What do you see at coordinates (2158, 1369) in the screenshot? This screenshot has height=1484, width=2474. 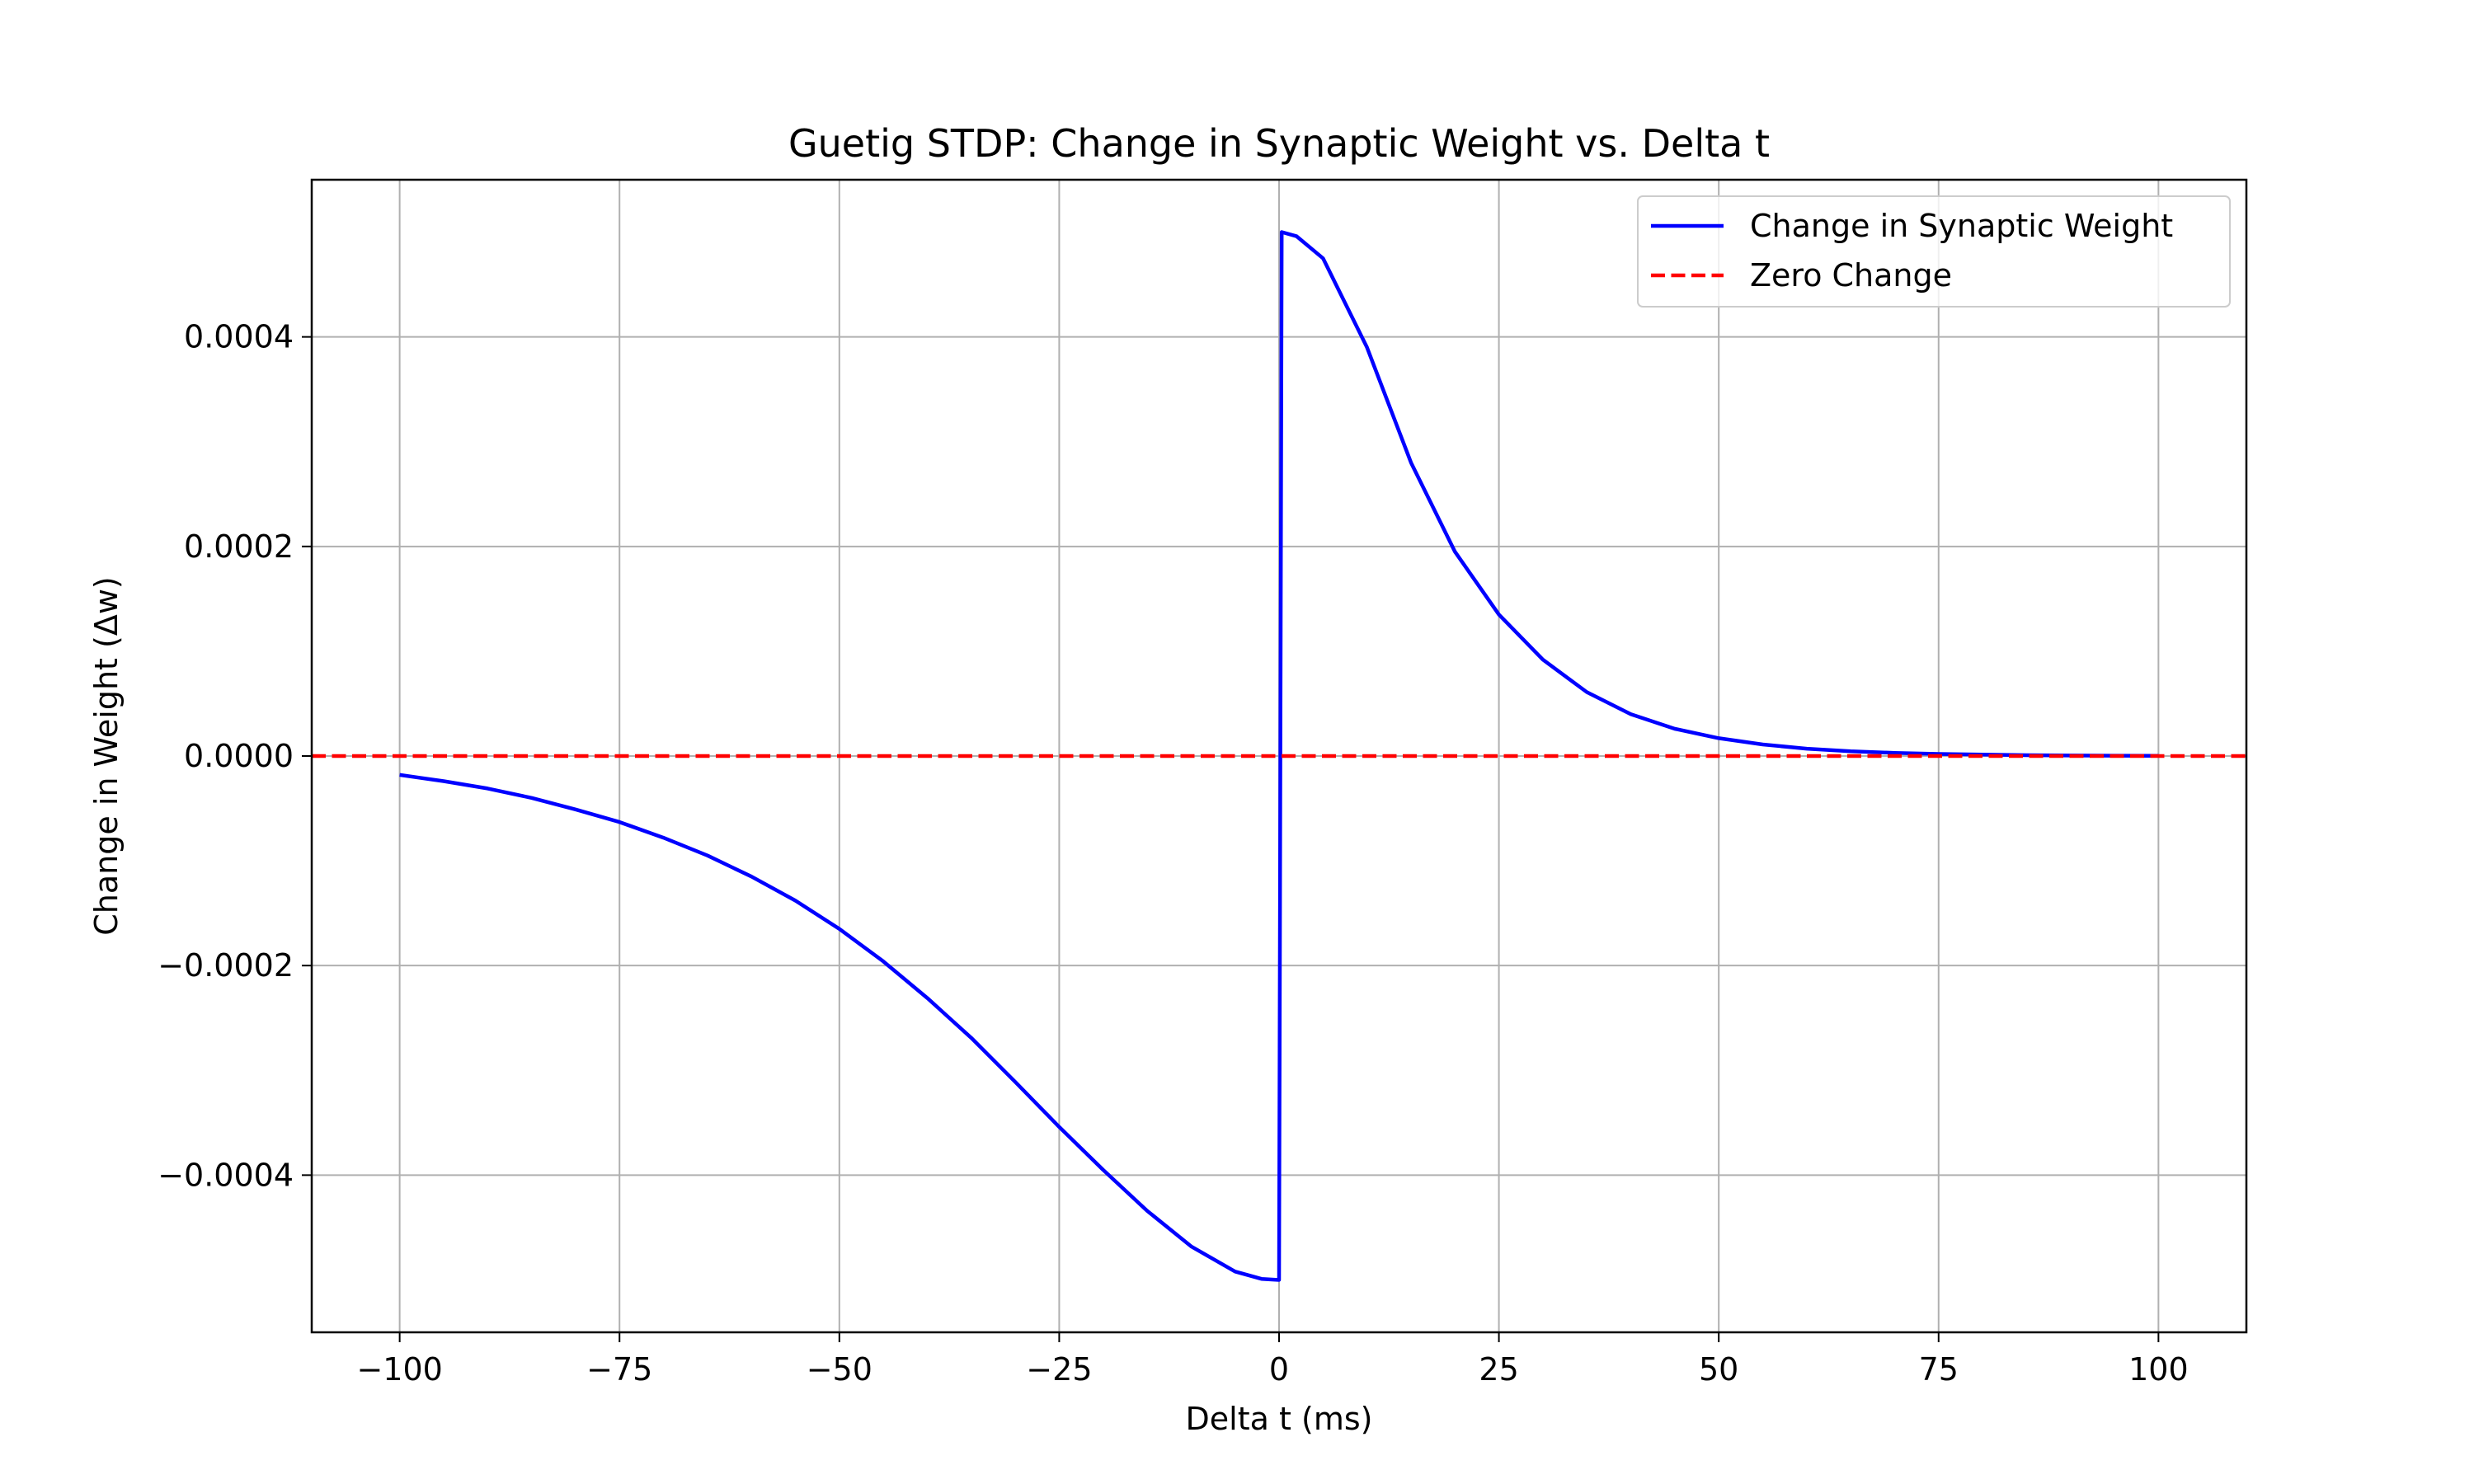 I see `x-tick-label: 100` at bounding box center [2158, 1369].